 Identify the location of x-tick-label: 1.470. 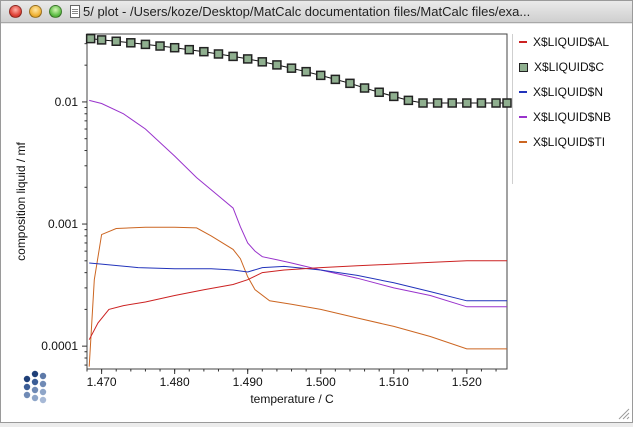
(102, 382).